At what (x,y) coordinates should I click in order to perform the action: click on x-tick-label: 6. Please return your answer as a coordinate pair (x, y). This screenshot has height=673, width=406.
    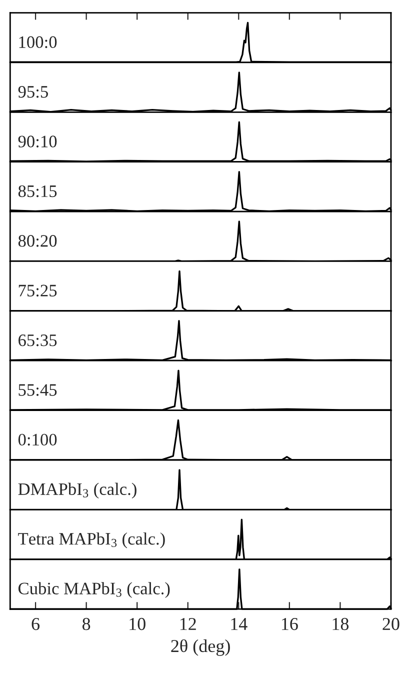
    Looking at the image, I should click on (36, 624).